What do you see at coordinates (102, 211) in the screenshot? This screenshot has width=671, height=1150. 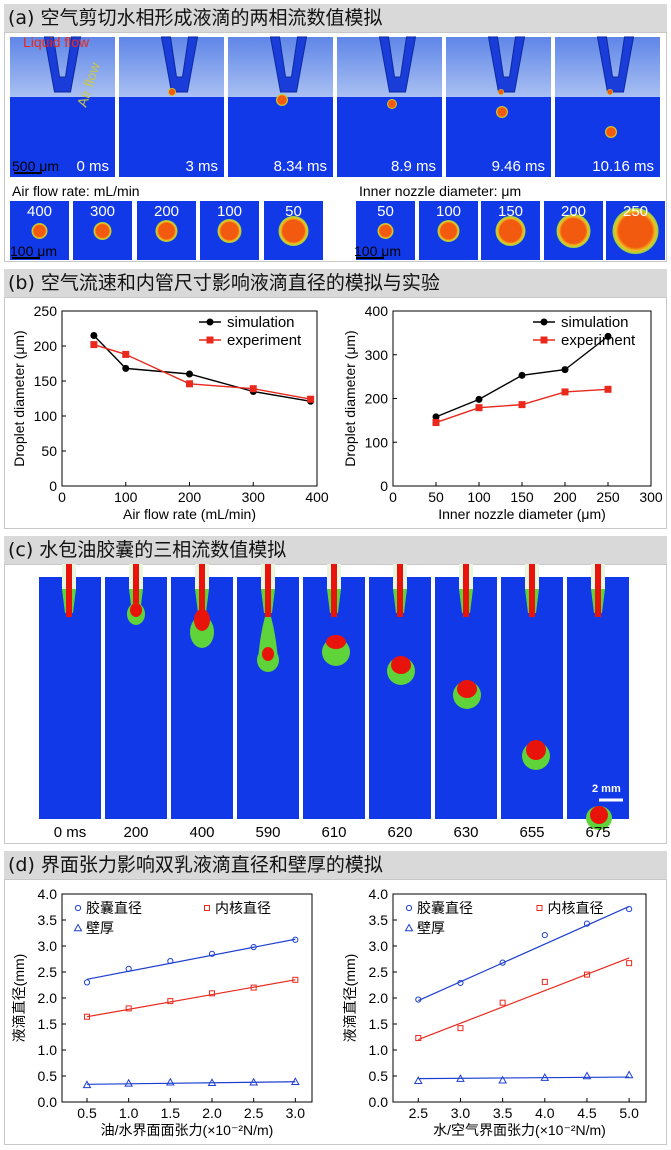 I see `air-rate-label: 300` at bounding box center [102, 211].